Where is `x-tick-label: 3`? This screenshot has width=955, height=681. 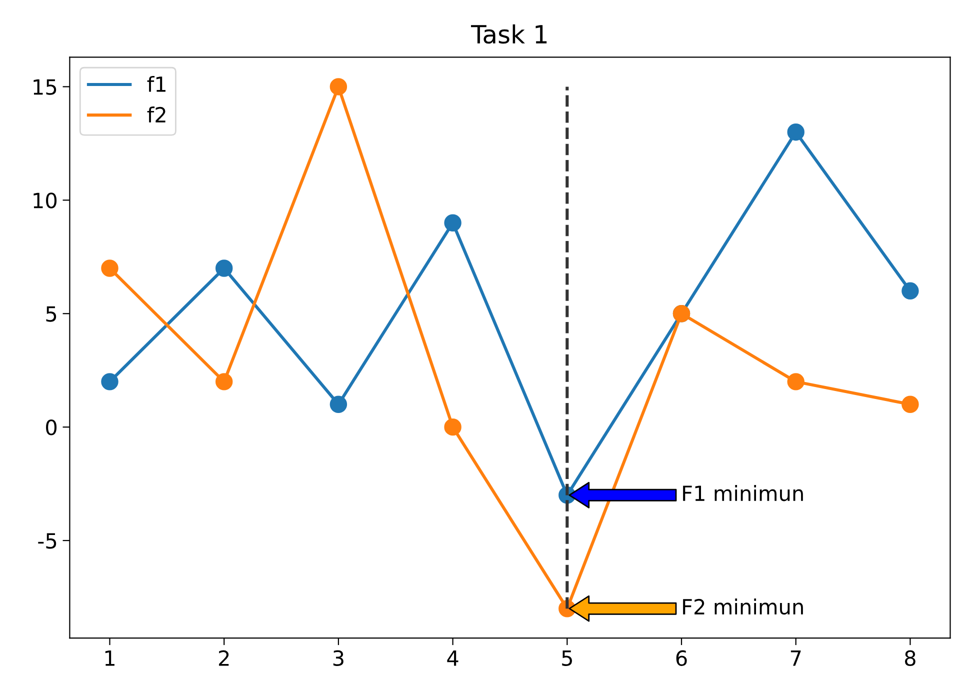
x-tick-label: 3 is located at coordinates (338, 658).